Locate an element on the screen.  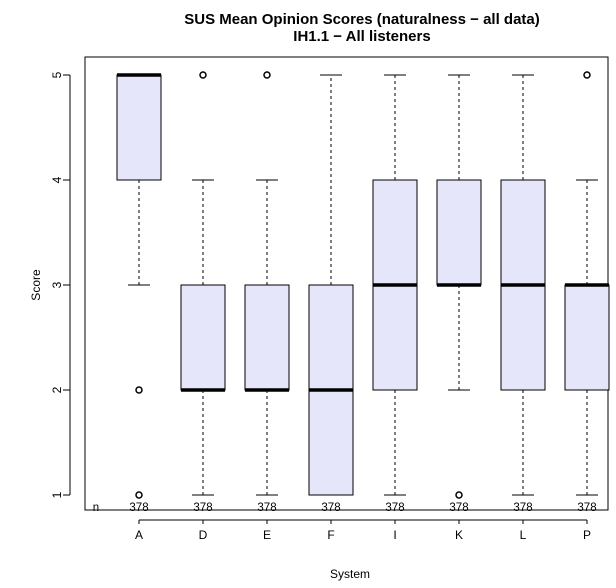
box-A is located at coordinates (139, 286).